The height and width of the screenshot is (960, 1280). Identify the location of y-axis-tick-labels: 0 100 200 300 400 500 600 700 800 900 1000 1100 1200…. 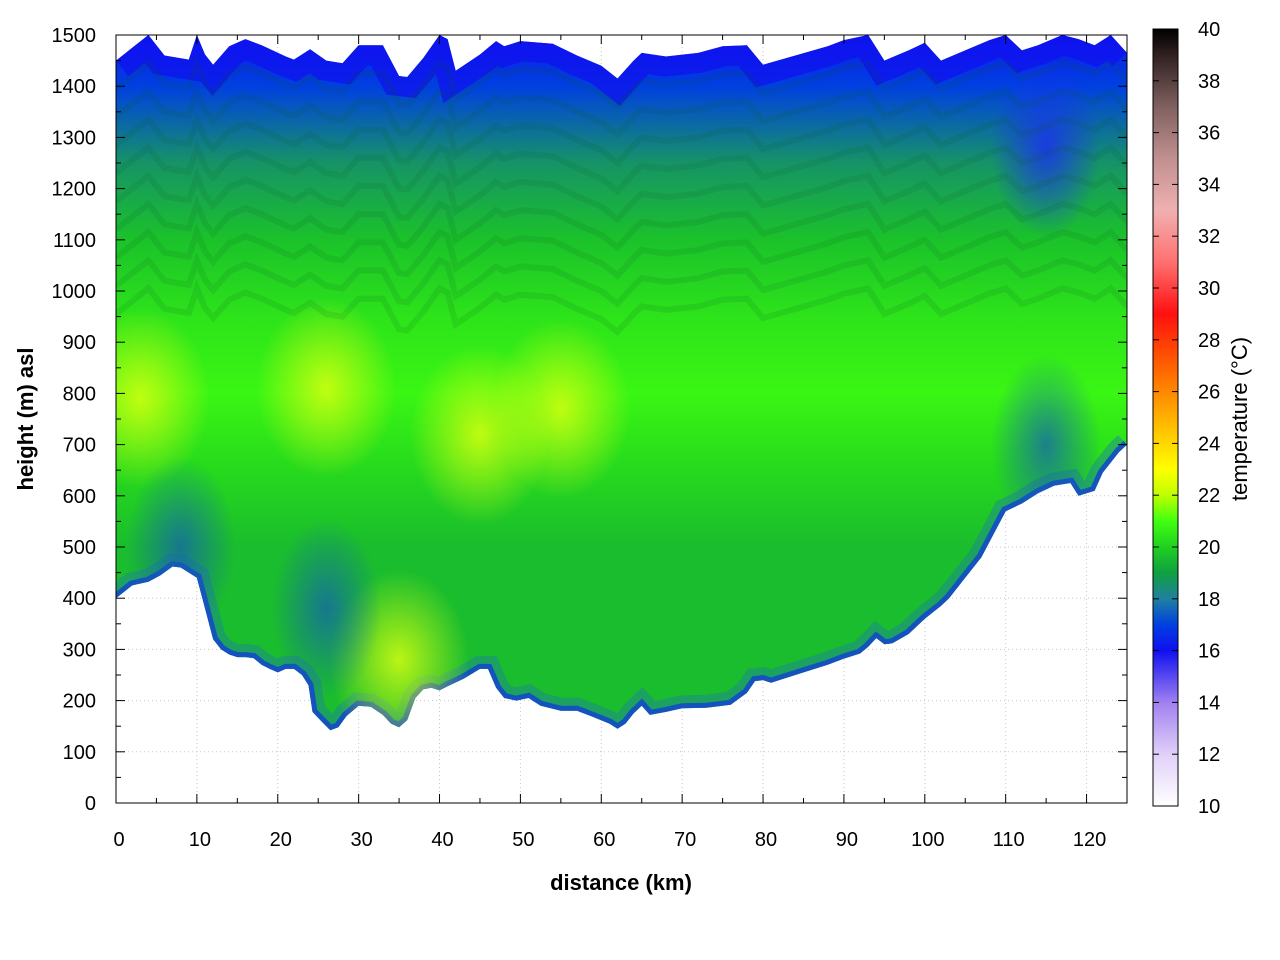
(74, 420).